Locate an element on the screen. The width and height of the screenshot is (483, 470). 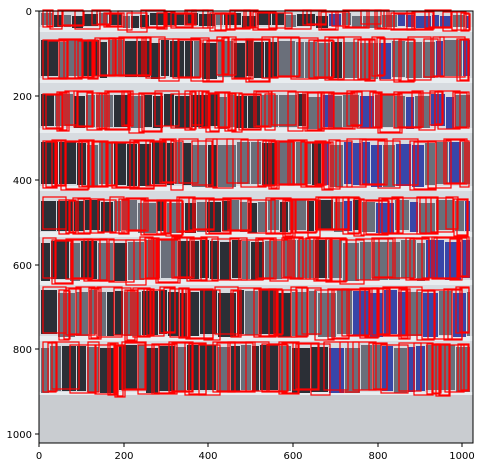
y-tick-label: 800 is located at coordinates (22, 350).